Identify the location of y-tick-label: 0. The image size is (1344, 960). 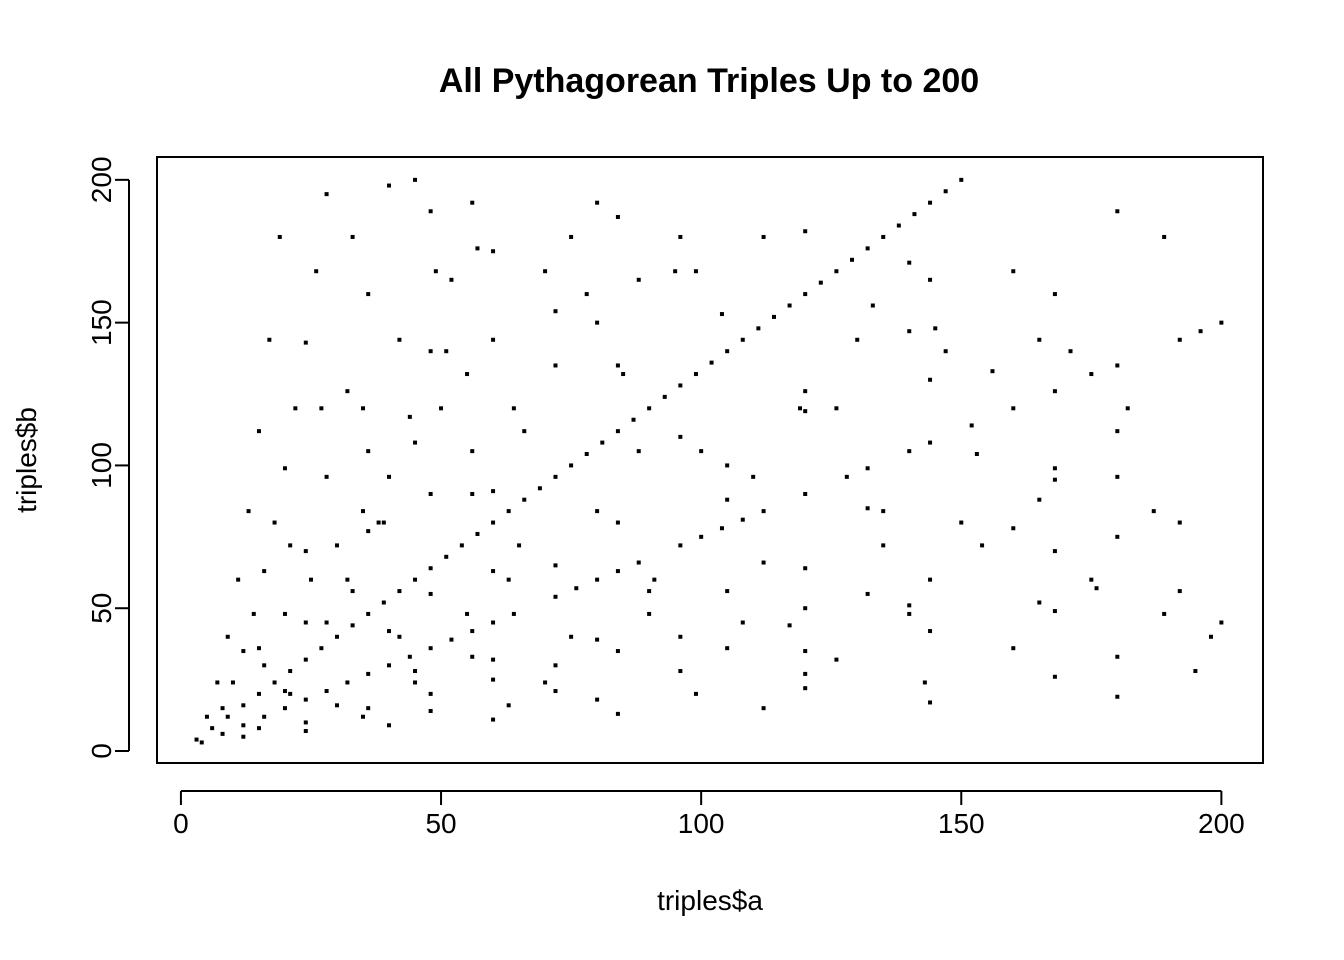
(101, 751).